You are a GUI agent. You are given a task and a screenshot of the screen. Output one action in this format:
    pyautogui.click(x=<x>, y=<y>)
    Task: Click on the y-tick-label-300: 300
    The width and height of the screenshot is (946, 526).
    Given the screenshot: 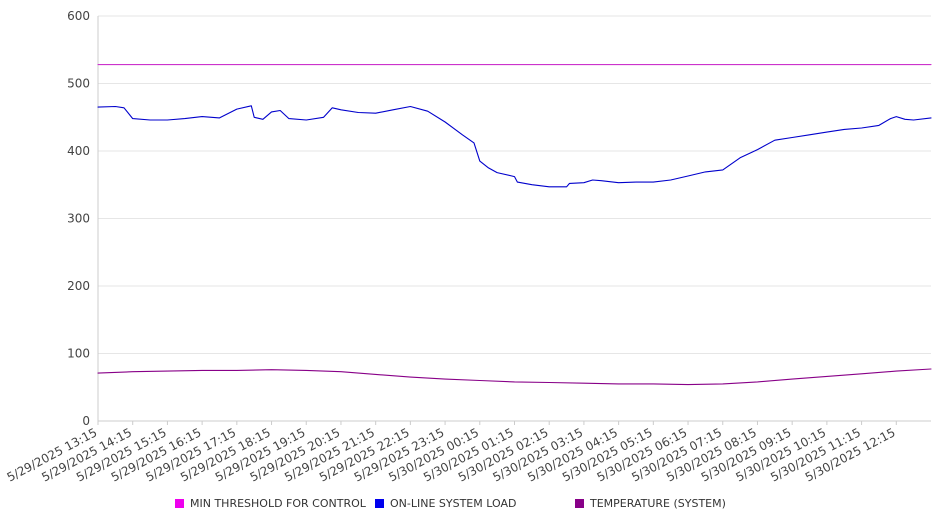 What is the action you would take?
    pyautogui.click(x=78, y=219)
    